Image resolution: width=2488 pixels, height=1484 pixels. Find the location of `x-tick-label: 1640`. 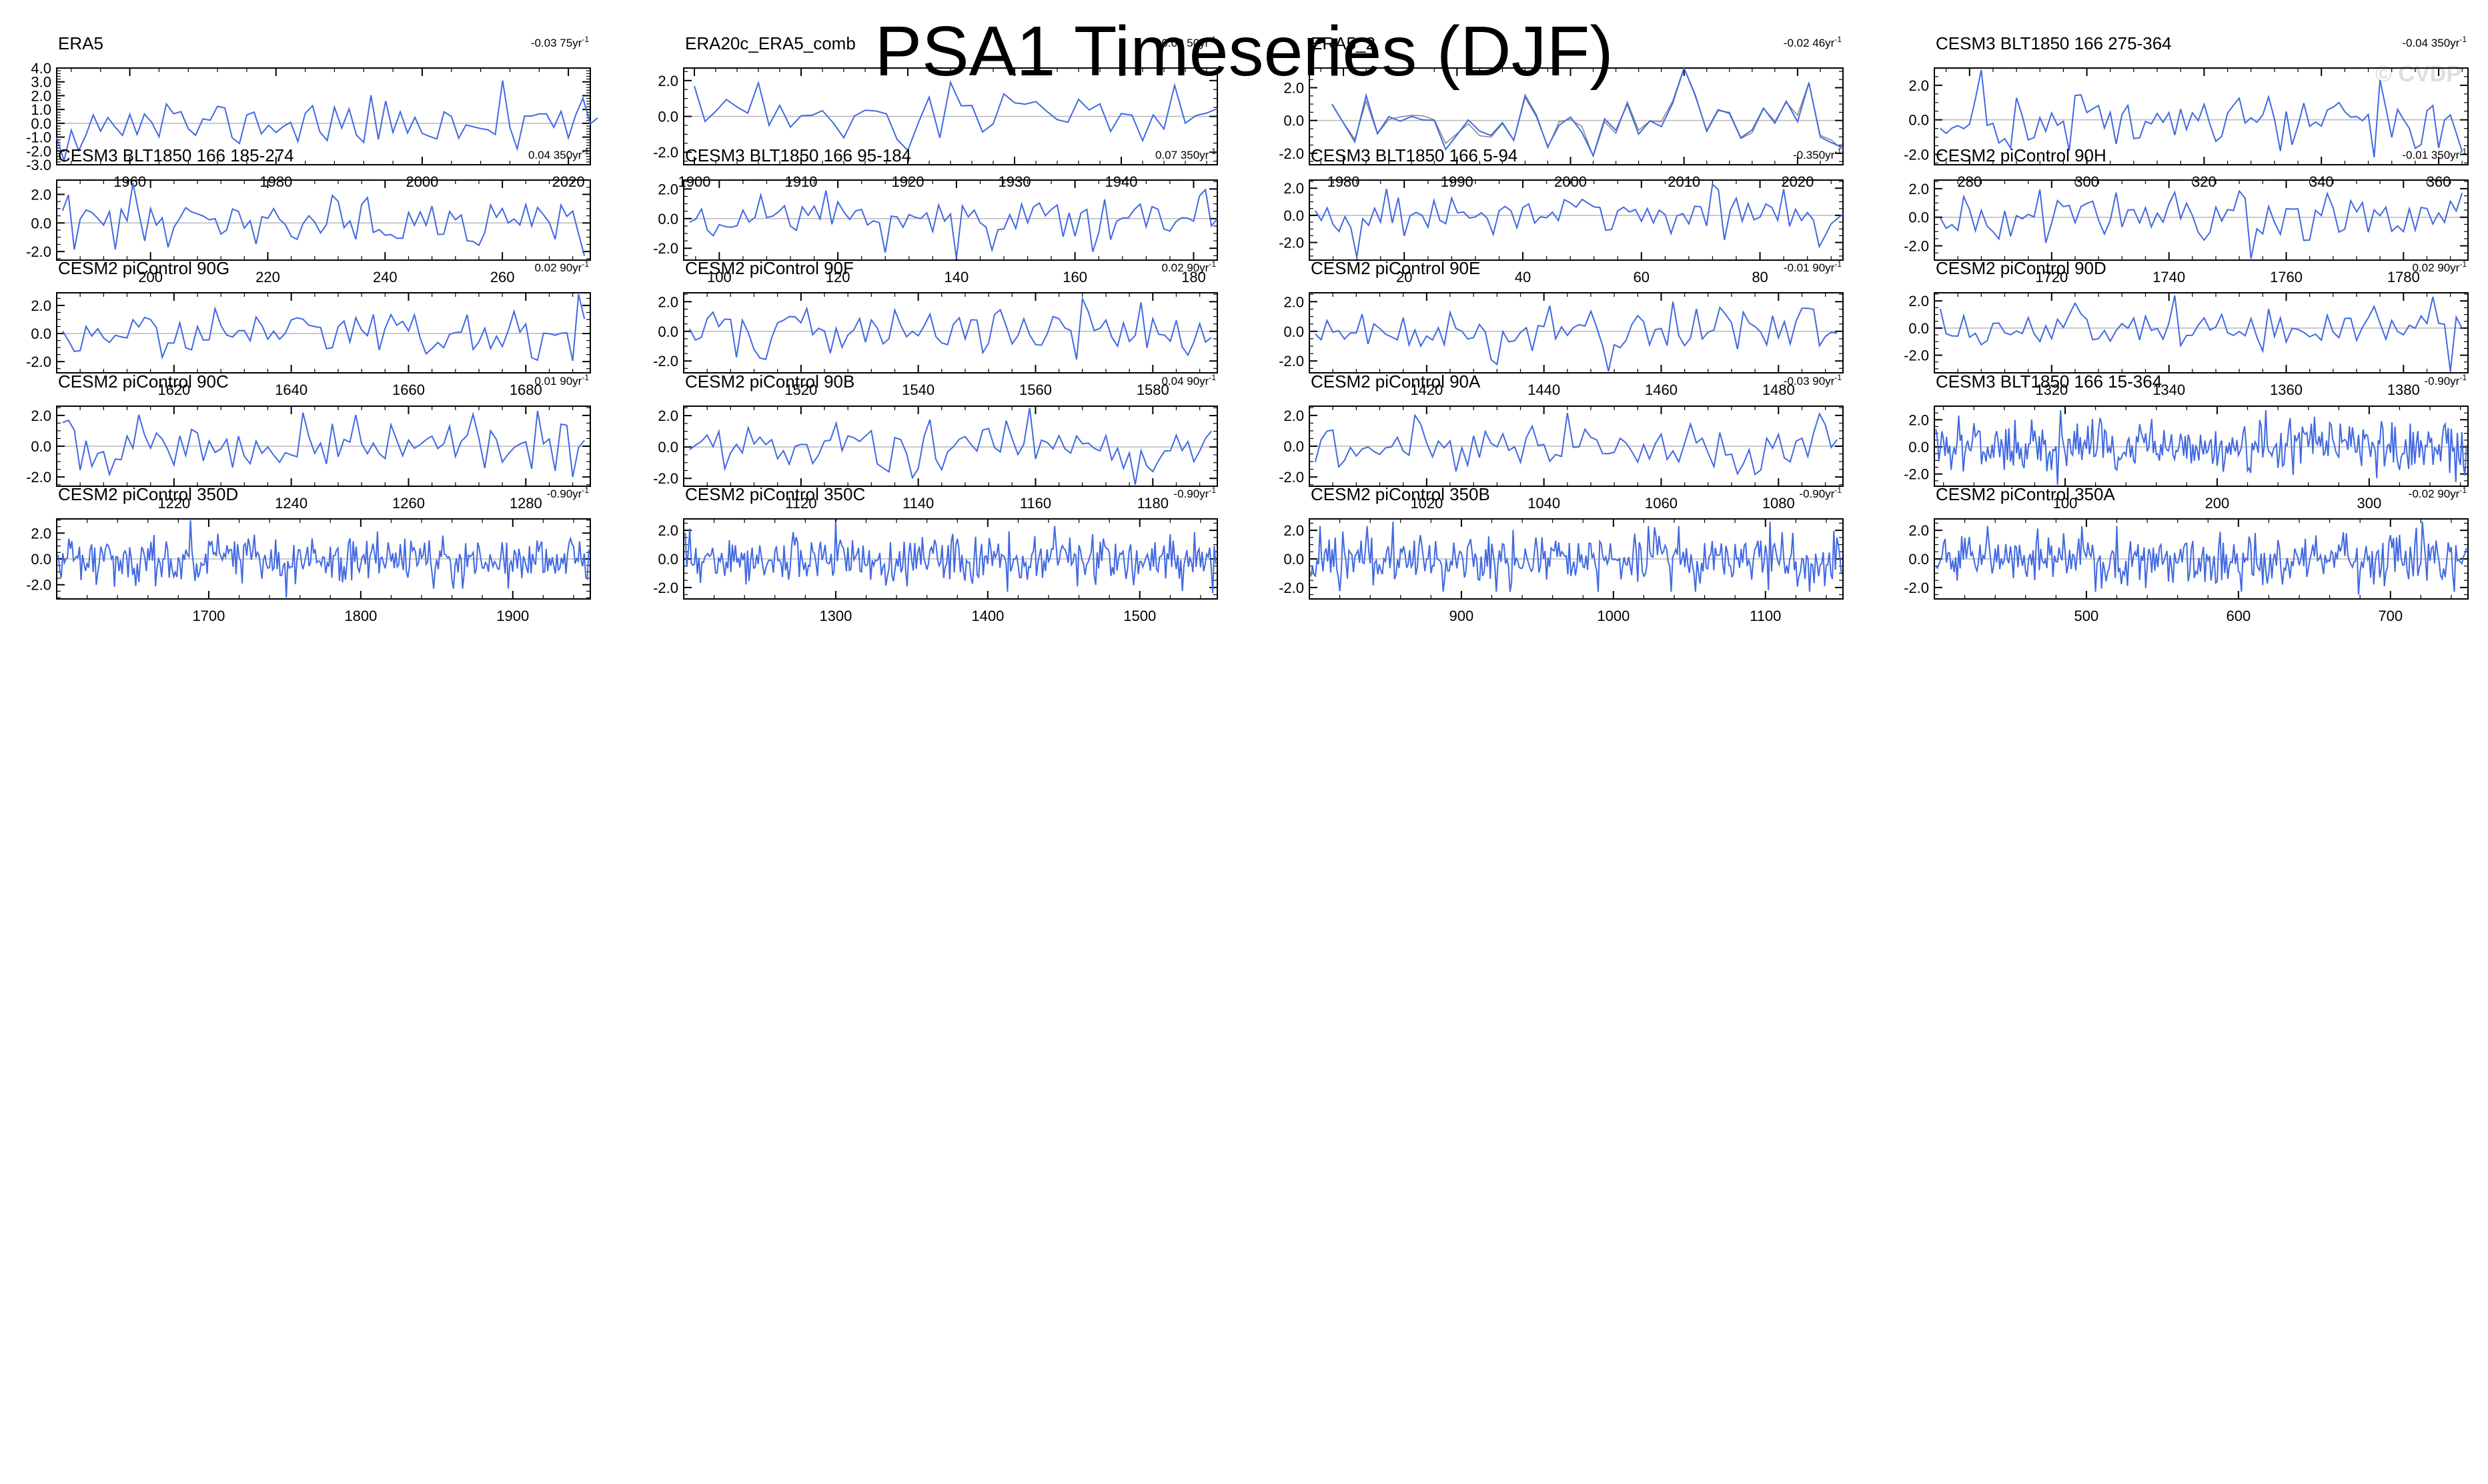

x-tick-label: 1640 is located at coordinates (291, 390).